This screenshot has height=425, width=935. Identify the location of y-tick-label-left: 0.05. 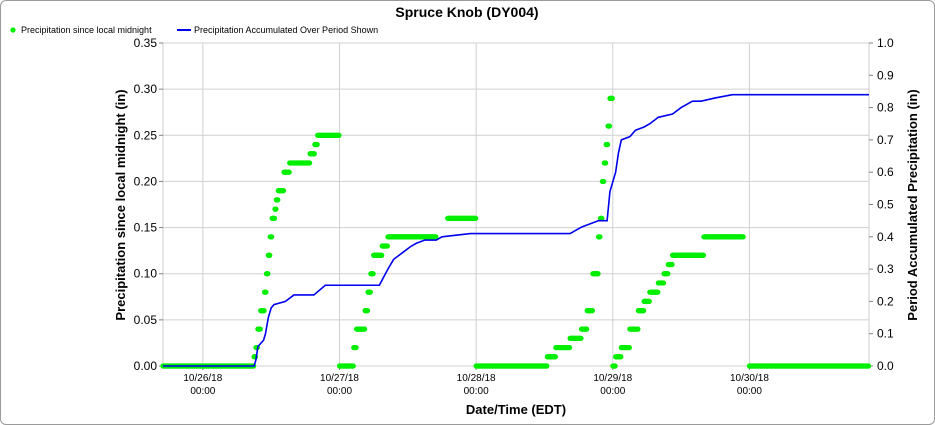
(146, 320).